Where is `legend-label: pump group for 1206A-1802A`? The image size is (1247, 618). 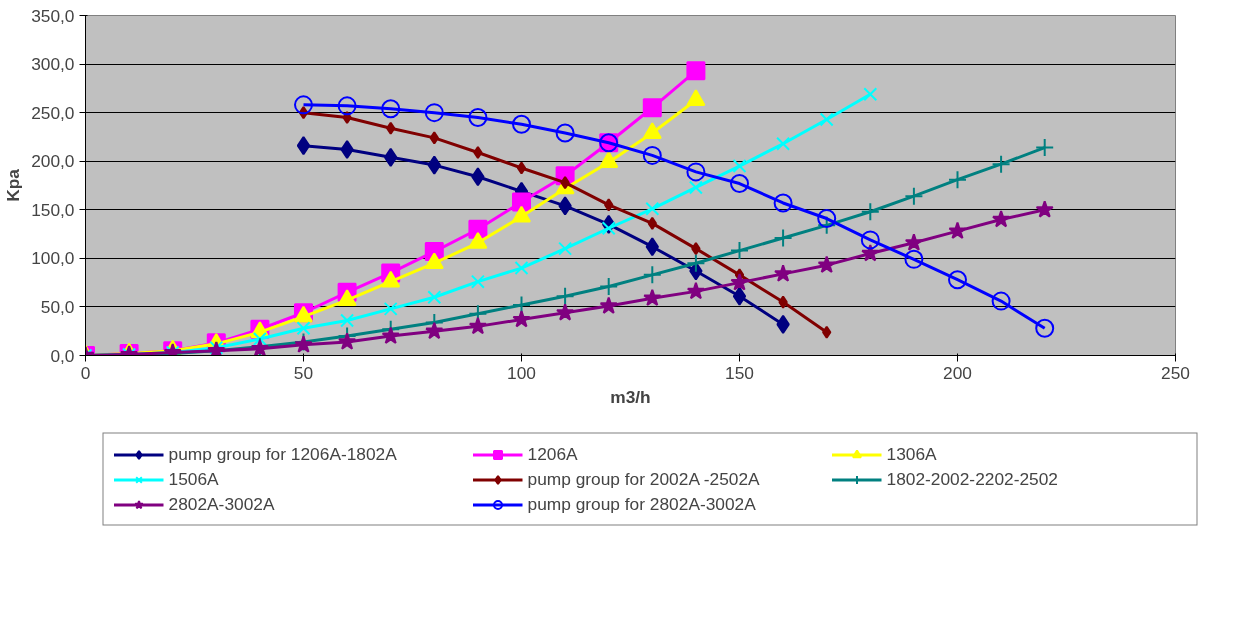 legend-label: pump group for 1206A-1802A is located at coordinates (283, 454).